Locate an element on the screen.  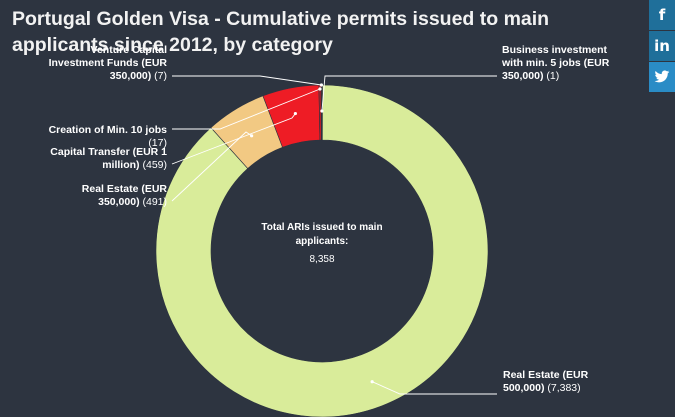
slice-label-2: Real Estate (EUR 350,000) (491) is located at coordinates (125, 195).